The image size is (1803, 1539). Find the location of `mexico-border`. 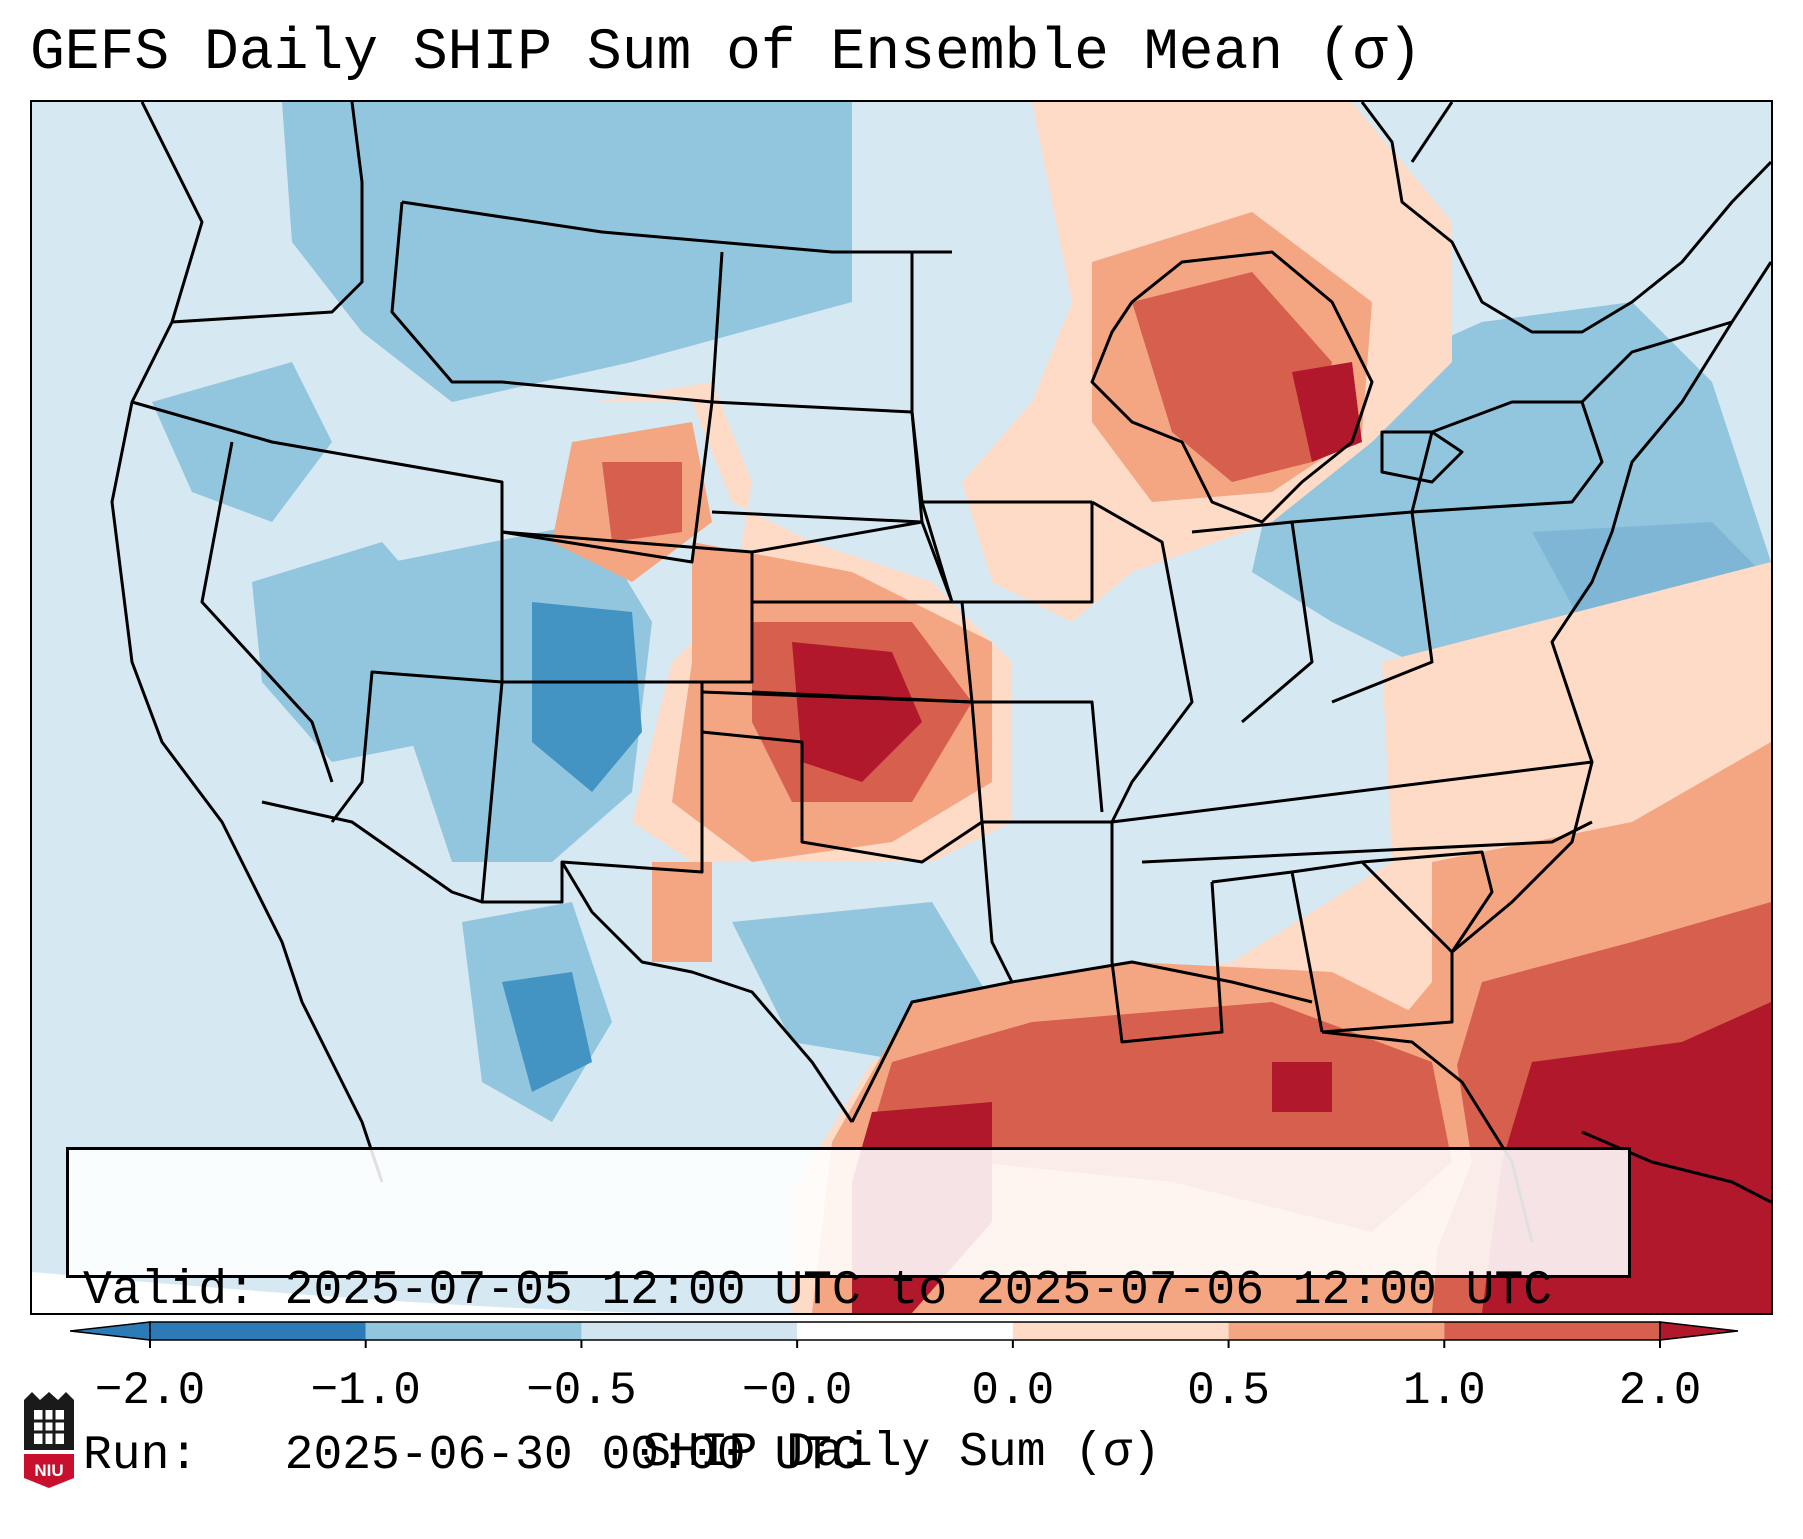

mexico-border is located at coordinates (372, 852).